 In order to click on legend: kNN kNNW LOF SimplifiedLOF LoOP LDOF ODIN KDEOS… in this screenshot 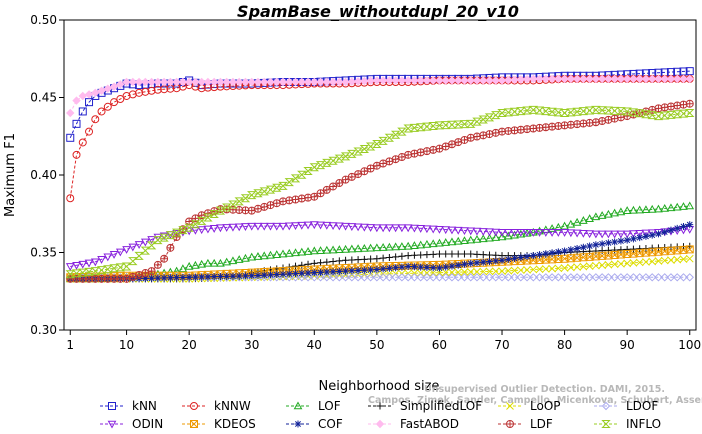, I will do `click(380, 415)`.